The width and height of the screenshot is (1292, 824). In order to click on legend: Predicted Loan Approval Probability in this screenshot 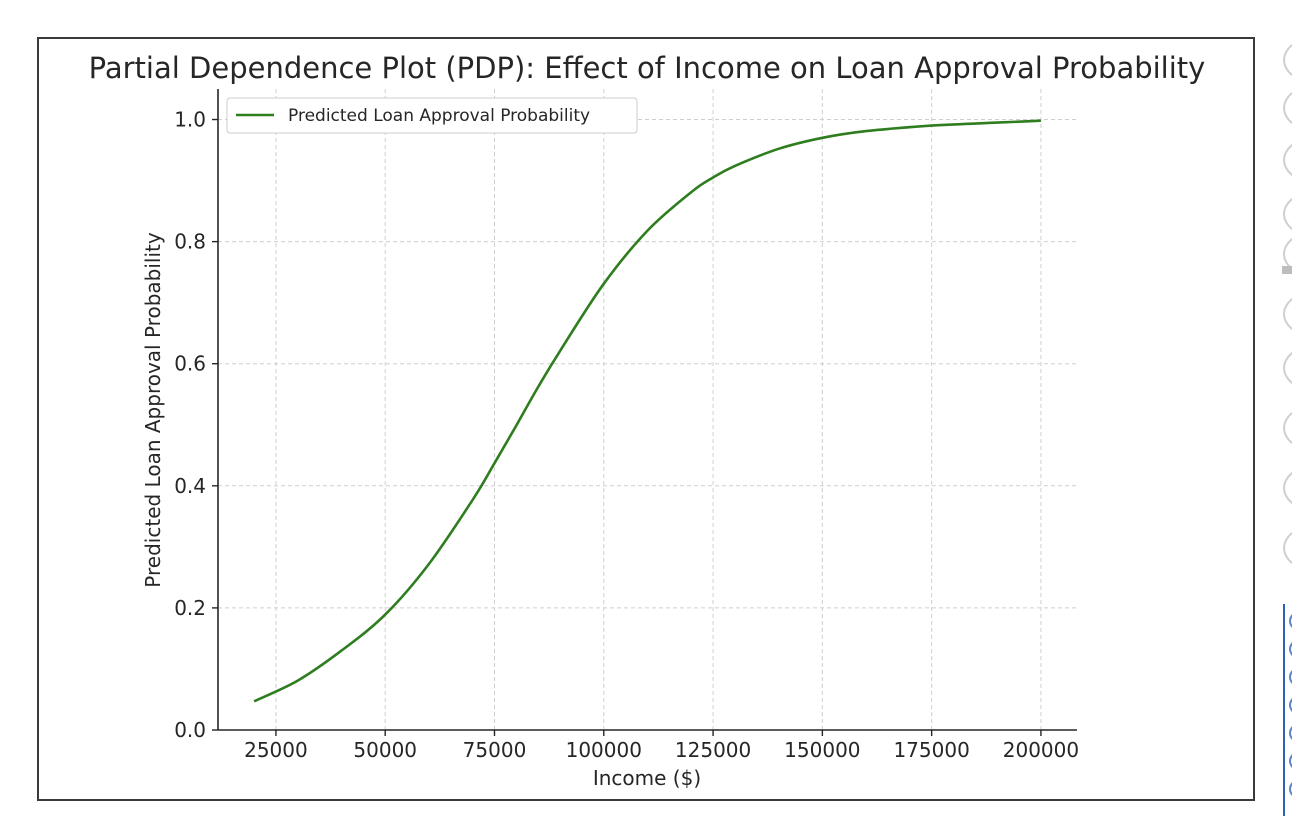, I will do `click(432, 115)`.